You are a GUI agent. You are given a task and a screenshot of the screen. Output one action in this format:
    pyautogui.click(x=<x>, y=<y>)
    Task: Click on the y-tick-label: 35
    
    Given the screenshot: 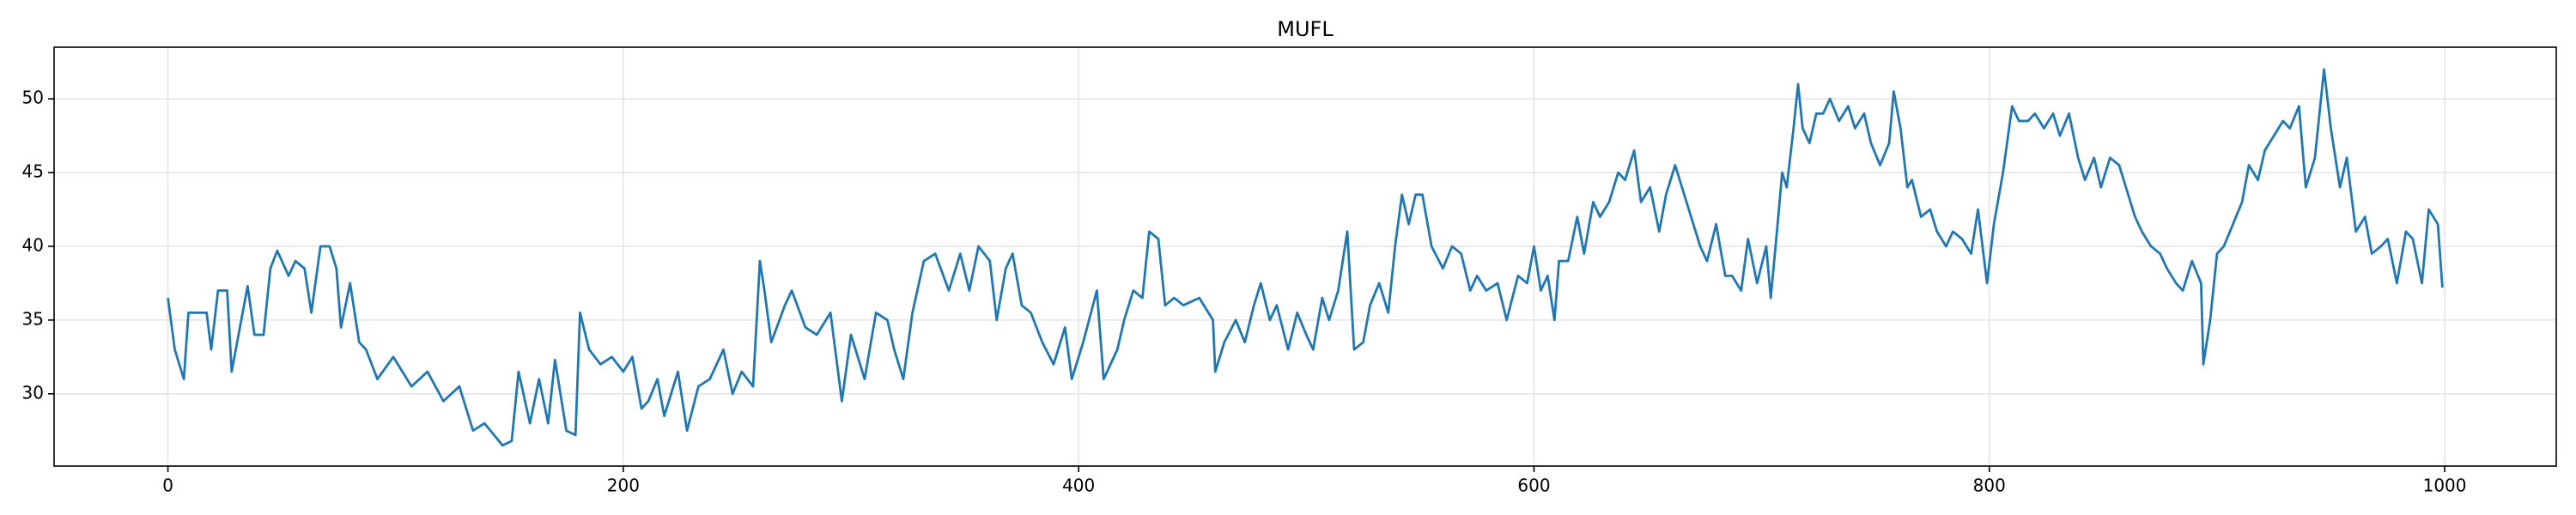 What is the action you would take?
    pyautogui.click(x=33, y=318)
    